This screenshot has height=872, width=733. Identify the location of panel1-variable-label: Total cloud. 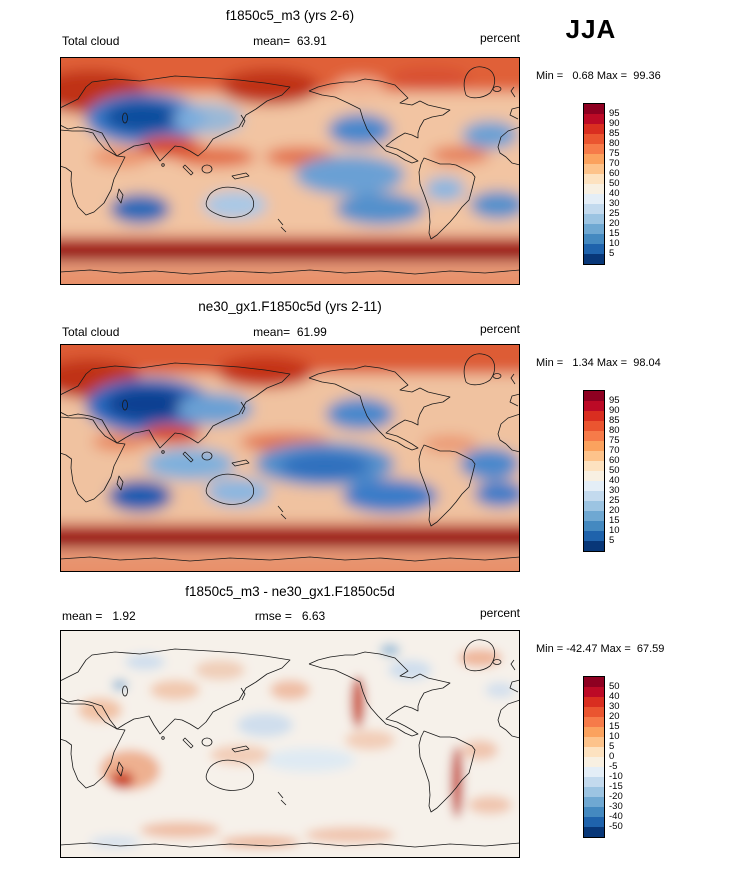
(91, 41).